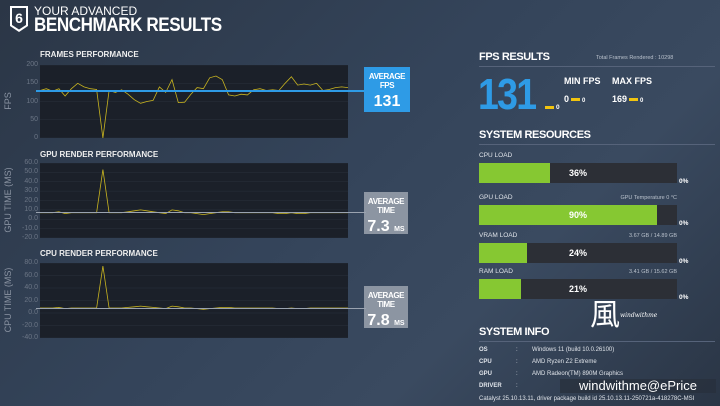 The image size is (720, 406). What do you see at coordinates (648, 198) in the screenshot?
I see `resource-note: GPU Temperature 0 °C` at bounding box center [648, 198].